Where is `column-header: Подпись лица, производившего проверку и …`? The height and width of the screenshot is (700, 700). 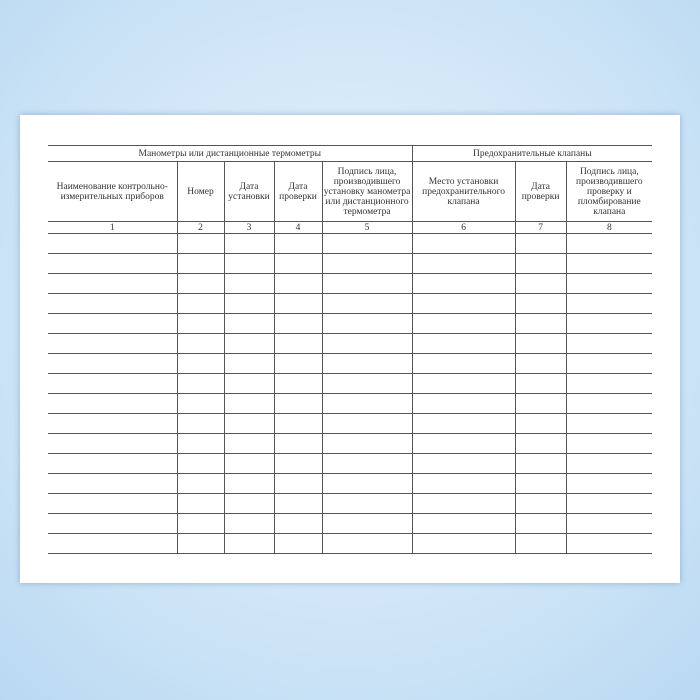
column-header: Подпись лица, производившего проверку и … is located at coordinates (609, 191).